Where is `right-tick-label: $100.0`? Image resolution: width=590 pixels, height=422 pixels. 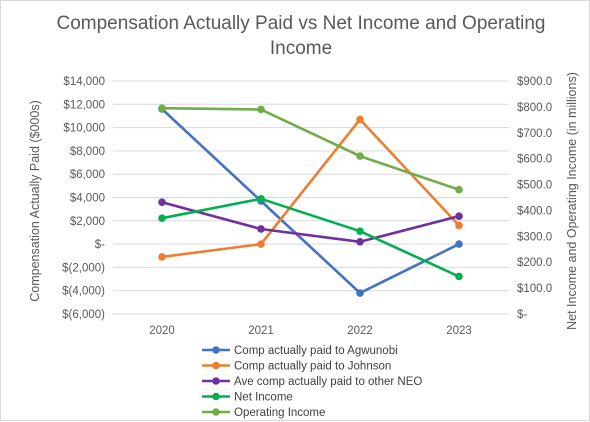 right-tick-label: $100.0 is located at coordinates (534, 289).